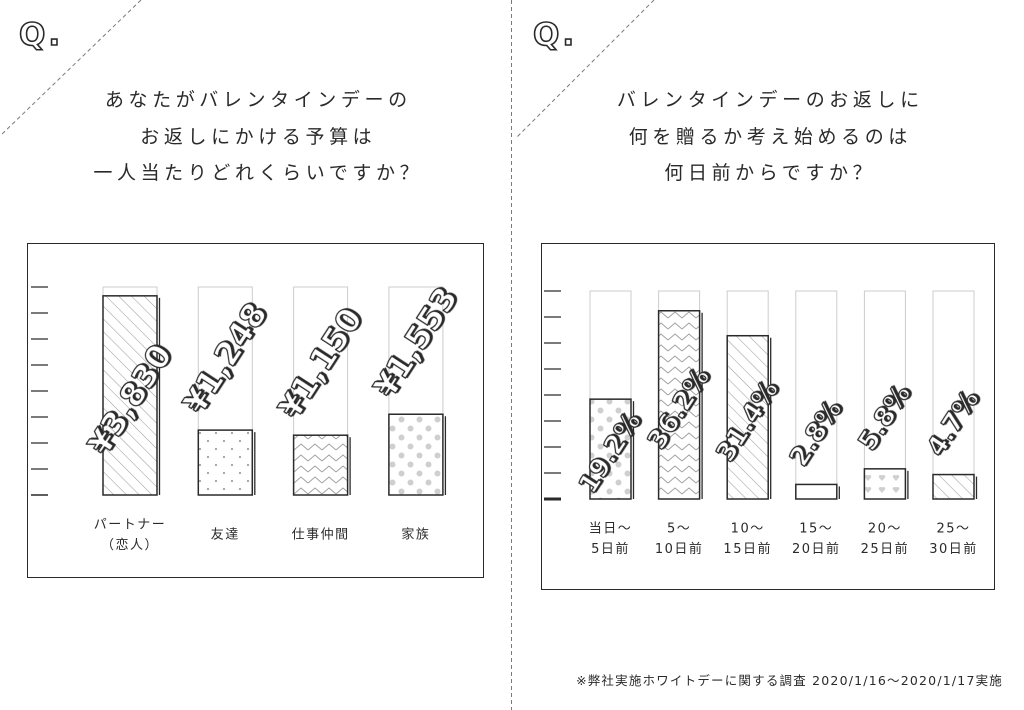  What do you see at coordinates (816, 549) in the screenshot?
I see `category-label: 20日前` at bounding box center [816, 549].